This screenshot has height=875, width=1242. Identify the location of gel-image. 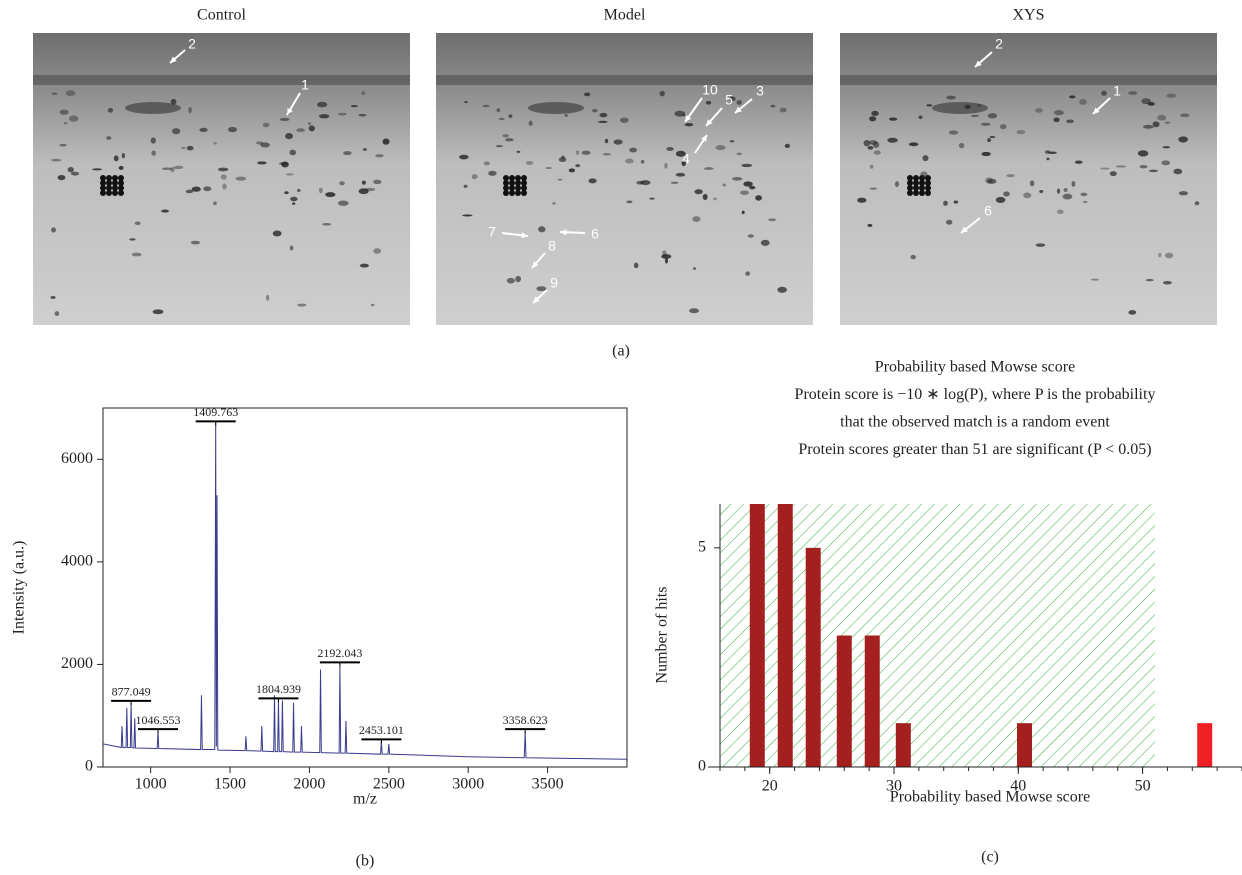
(624, 179).